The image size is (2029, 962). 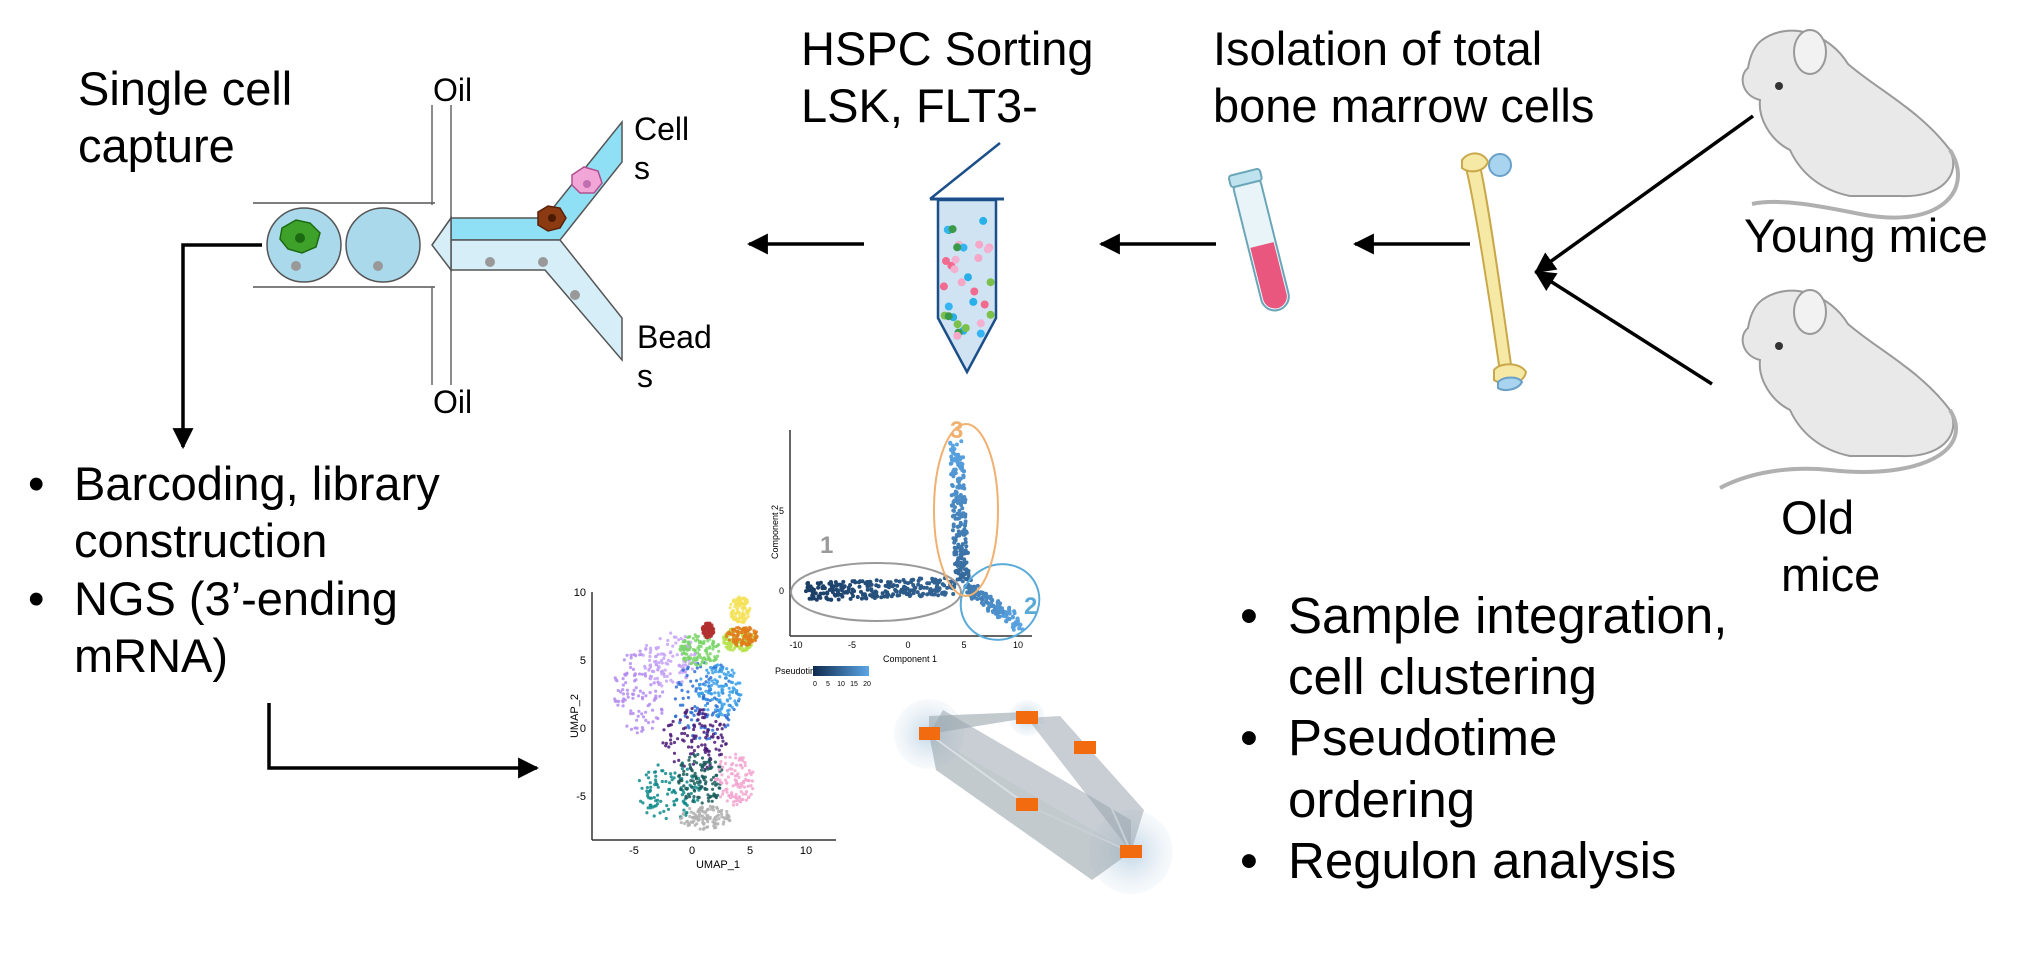 I want to click on brown-cell-icon, so click(x=552, y=218).